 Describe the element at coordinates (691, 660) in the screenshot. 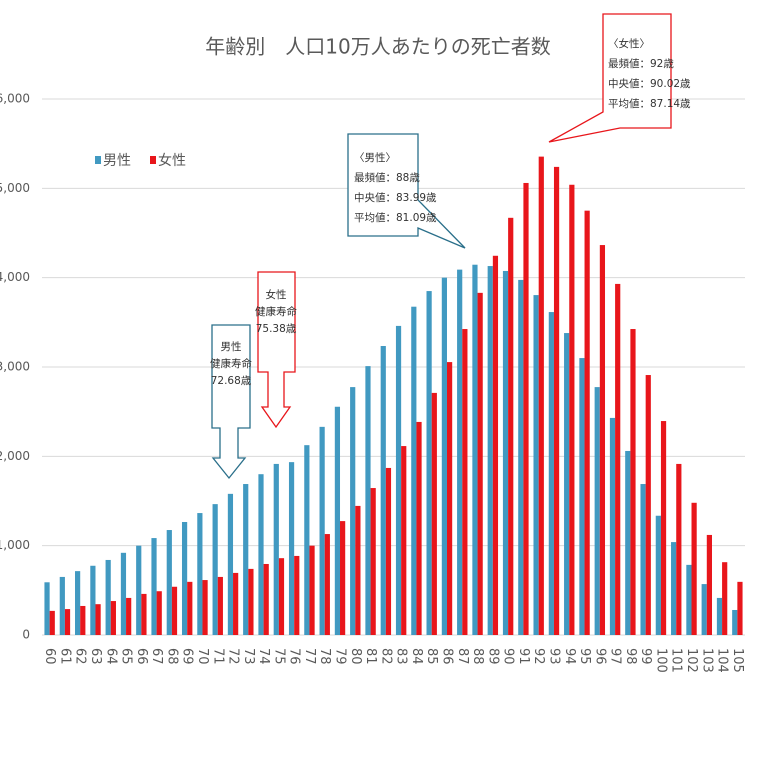

I see `x-tick-label: 102` at that location.